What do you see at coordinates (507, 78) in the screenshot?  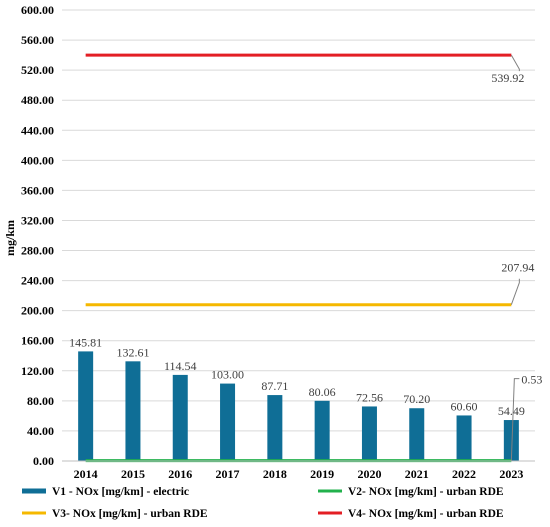 I see `line-end-label: 539.92` at bounding box center [507, 78].